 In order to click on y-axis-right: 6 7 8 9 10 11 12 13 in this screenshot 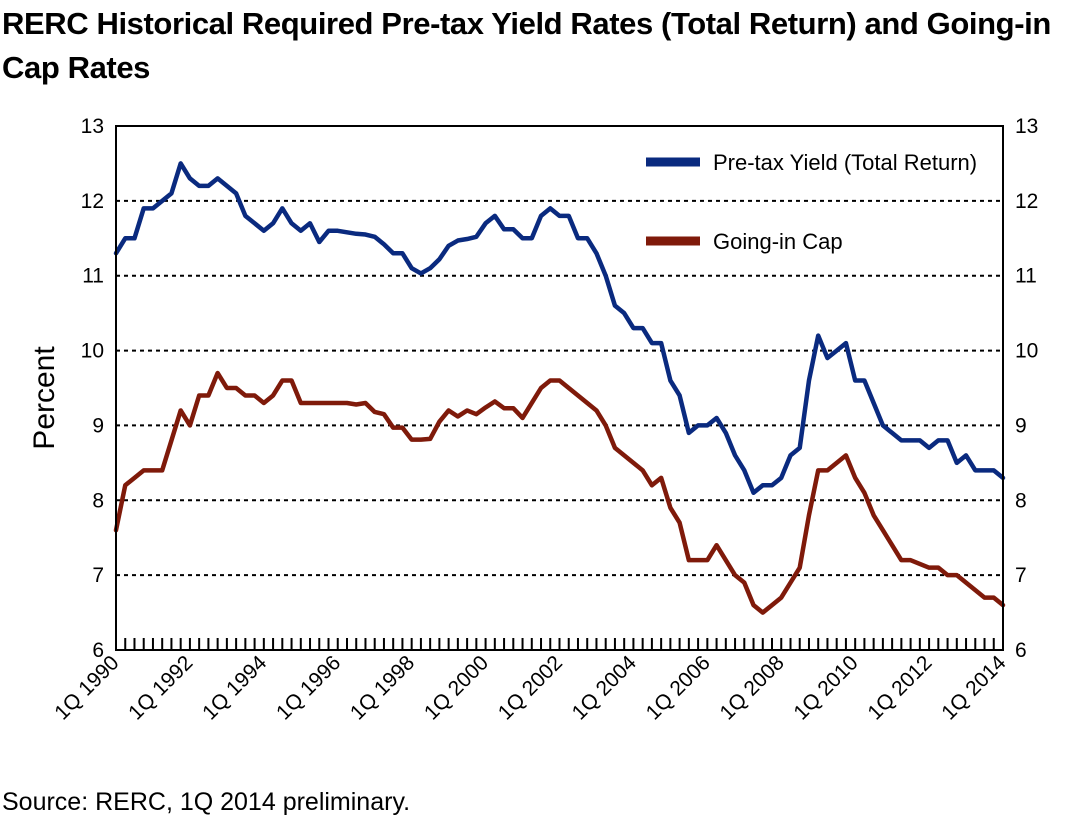, I will do `click(1026, 388)`.